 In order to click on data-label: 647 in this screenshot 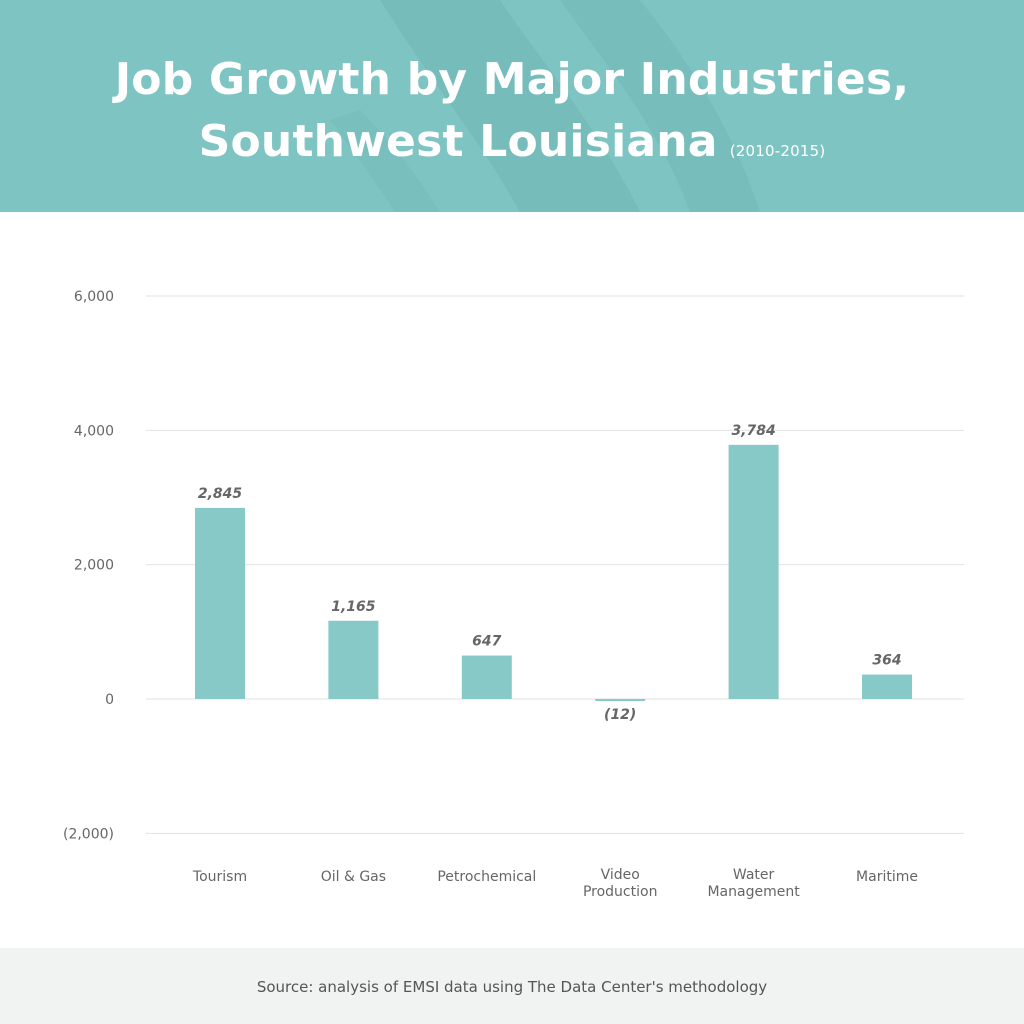, I will do `click(486, 642)`.